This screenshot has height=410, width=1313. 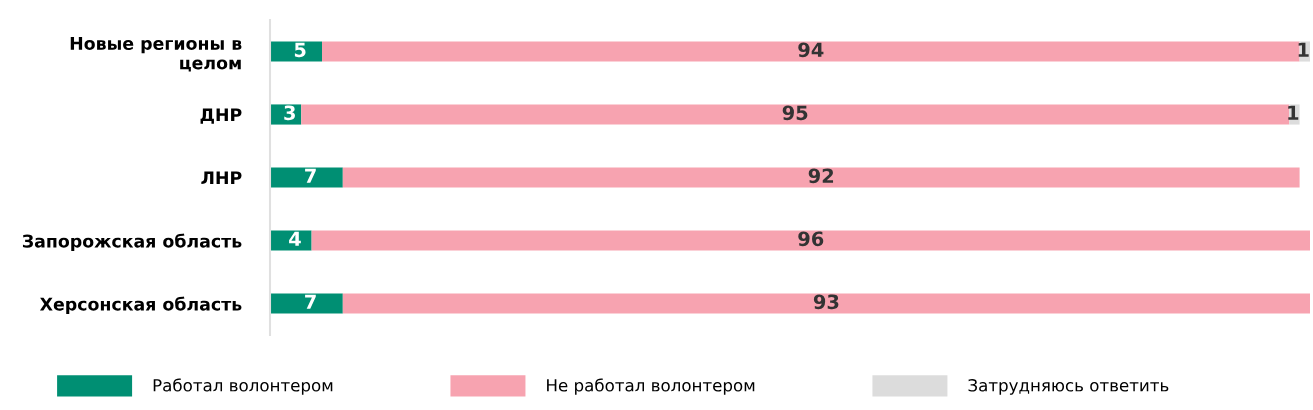 What do you see at coordinates (1068, 387) in the screenshot?
I see `legend-label: Затрудняюсь ответить` at bounding box center [1068, 387].